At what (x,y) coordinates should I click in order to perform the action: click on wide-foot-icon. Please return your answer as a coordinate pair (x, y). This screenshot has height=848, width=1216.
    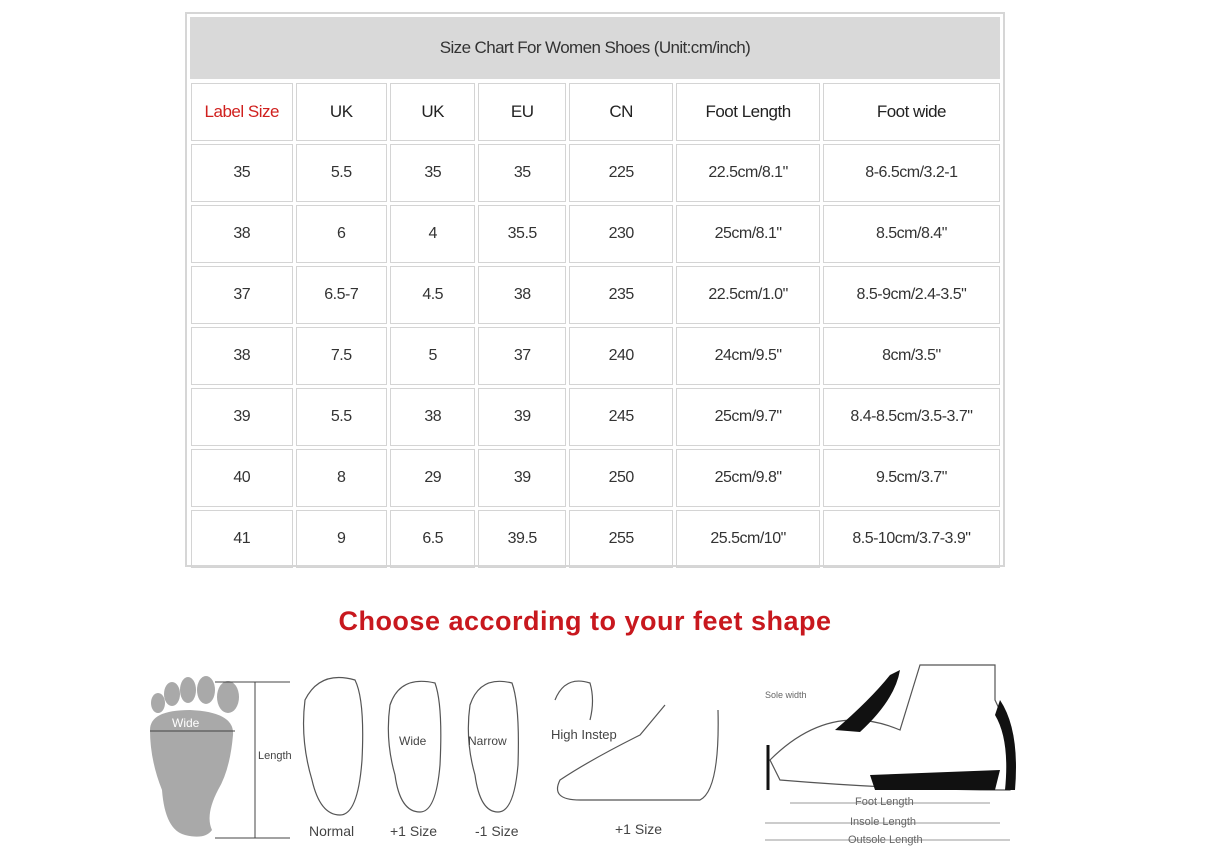
    Looking at the image, I should click on (414, 746).